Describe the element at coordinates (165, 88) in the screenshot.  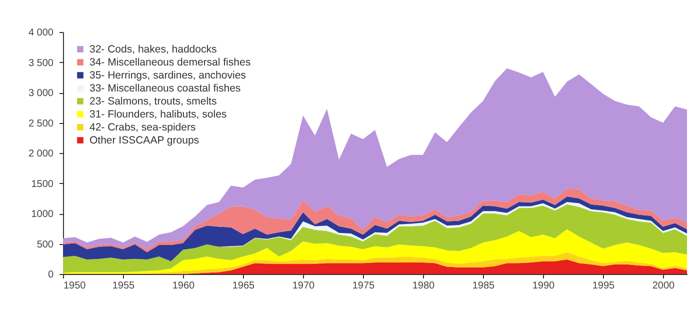
I see `legend-label: 33- Miscellaneous coastal fishes` at that location.